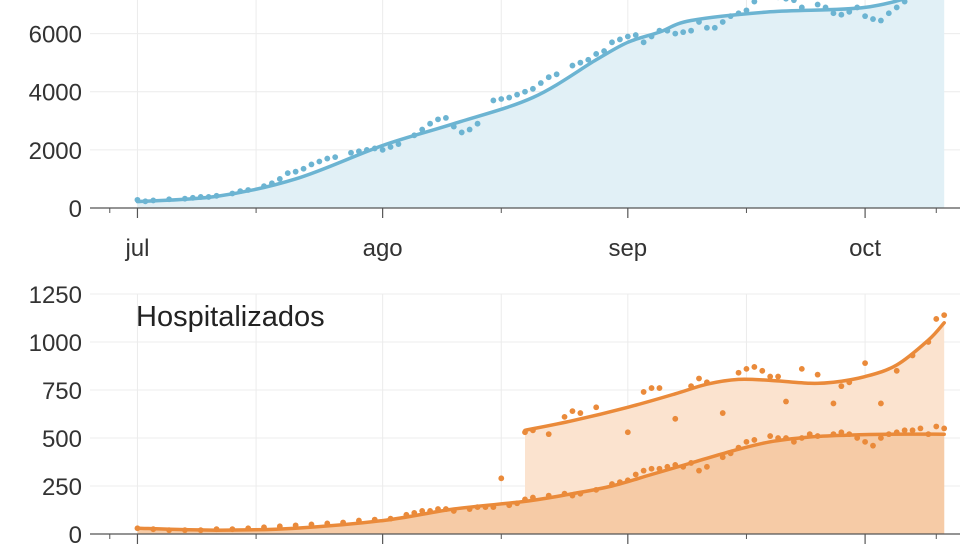 Image resolution: width=980 pixels, height=551 pixels. Describe the element at coordinates (55, 35) in the screenshot. I see `cases-y-tick-6000: 6000` at that location.